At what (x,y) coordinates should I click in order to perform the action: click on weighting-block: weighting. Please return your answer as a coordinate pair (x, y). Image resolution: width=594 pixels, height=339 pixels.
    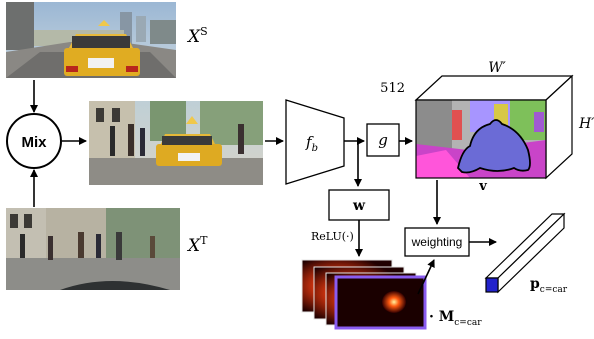
    Looking at the image, I should click on (437, 242).